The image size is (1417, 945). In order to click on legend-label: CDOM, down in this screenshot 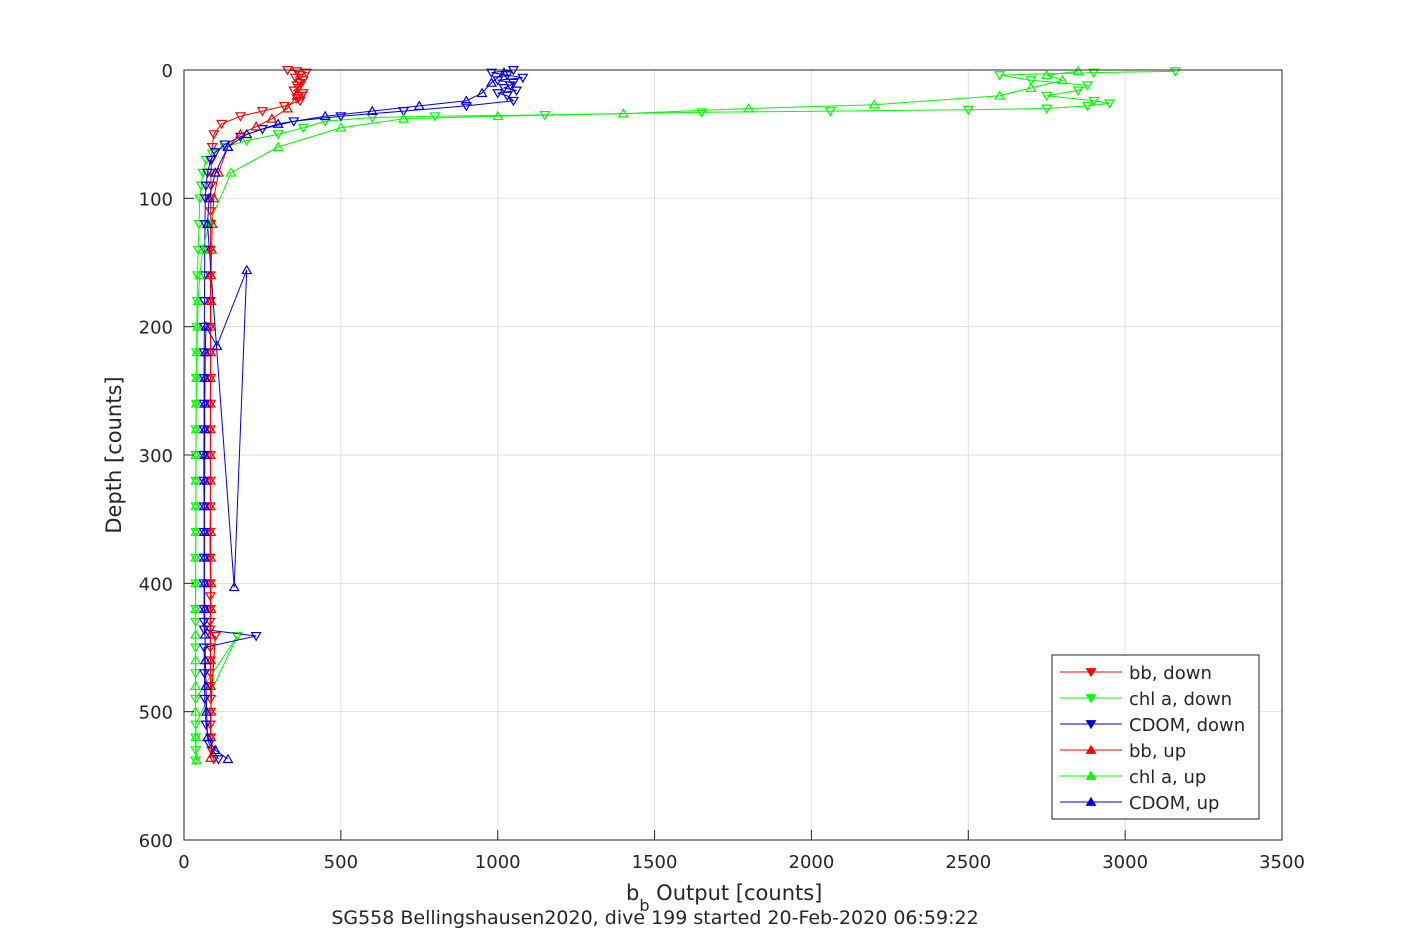, I will do `click(1187, 725)`.